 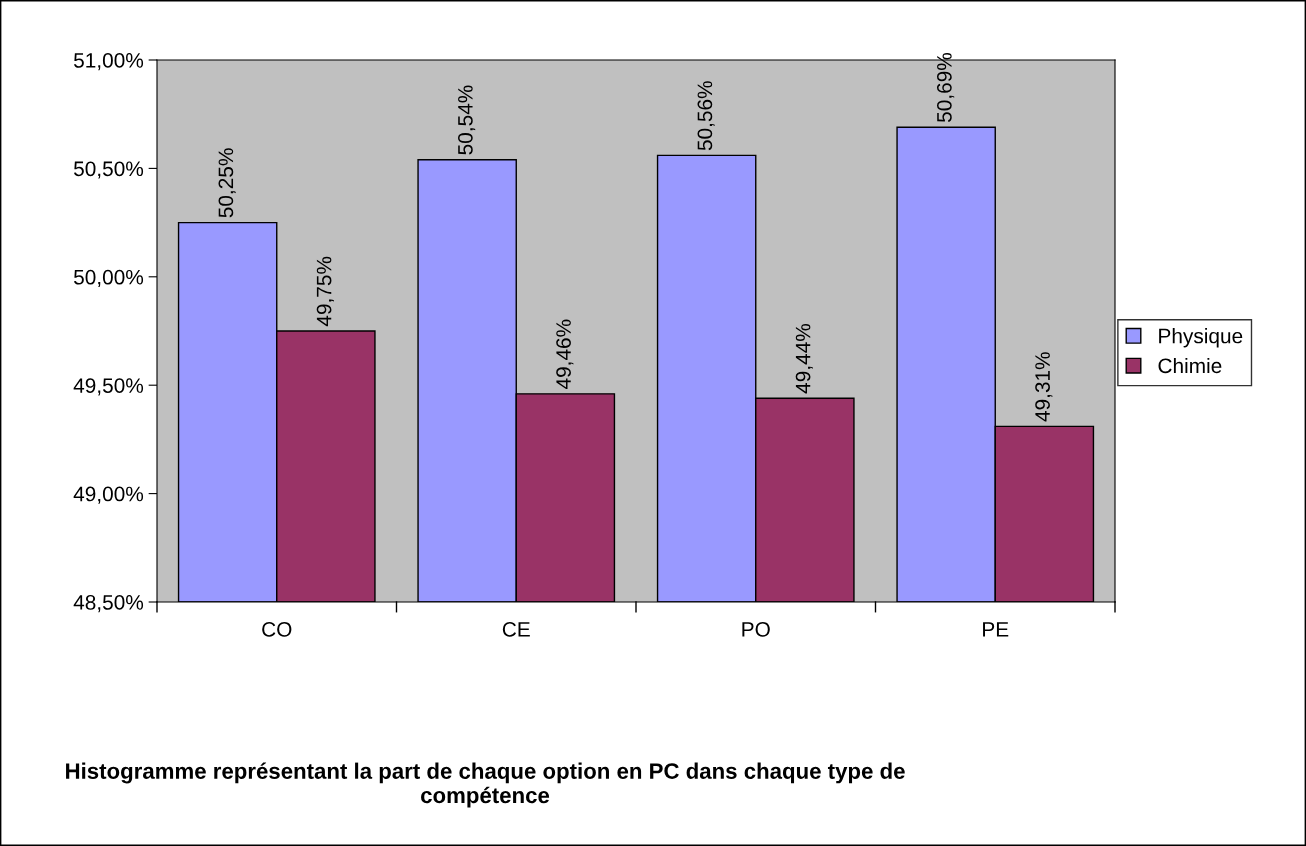 I want to click on legend-label: Physique, so click(x=1201, y=338).